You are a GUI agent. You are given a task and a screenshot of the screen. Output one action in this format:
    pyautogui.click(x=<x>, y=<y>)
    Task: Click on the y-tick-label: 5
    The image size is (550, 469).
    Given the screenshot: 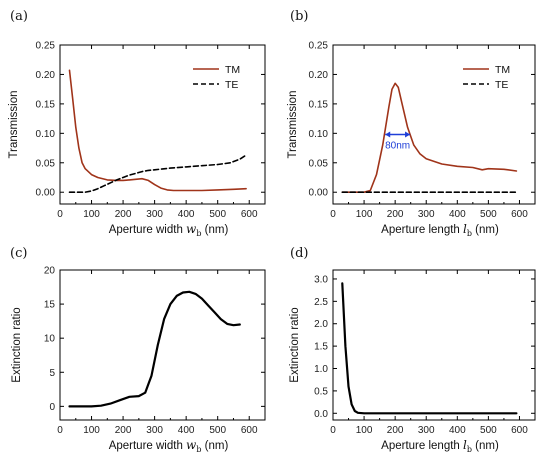 What is the action you would take?
    pyautogui.click(x=52, y=373)
    